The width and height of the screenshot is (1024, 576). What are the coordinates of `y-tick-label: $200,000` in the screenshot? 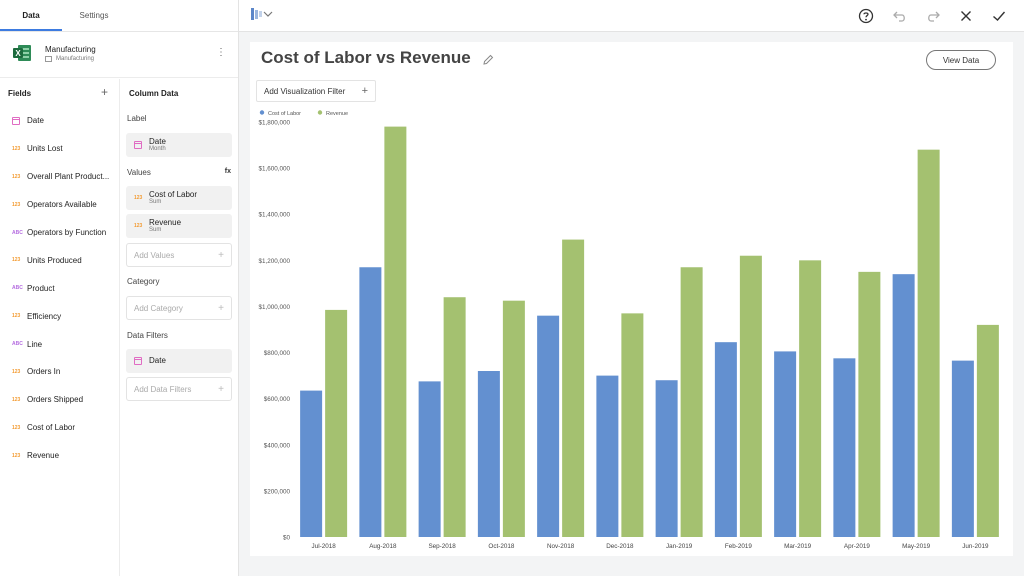 It's located at (277, 491).